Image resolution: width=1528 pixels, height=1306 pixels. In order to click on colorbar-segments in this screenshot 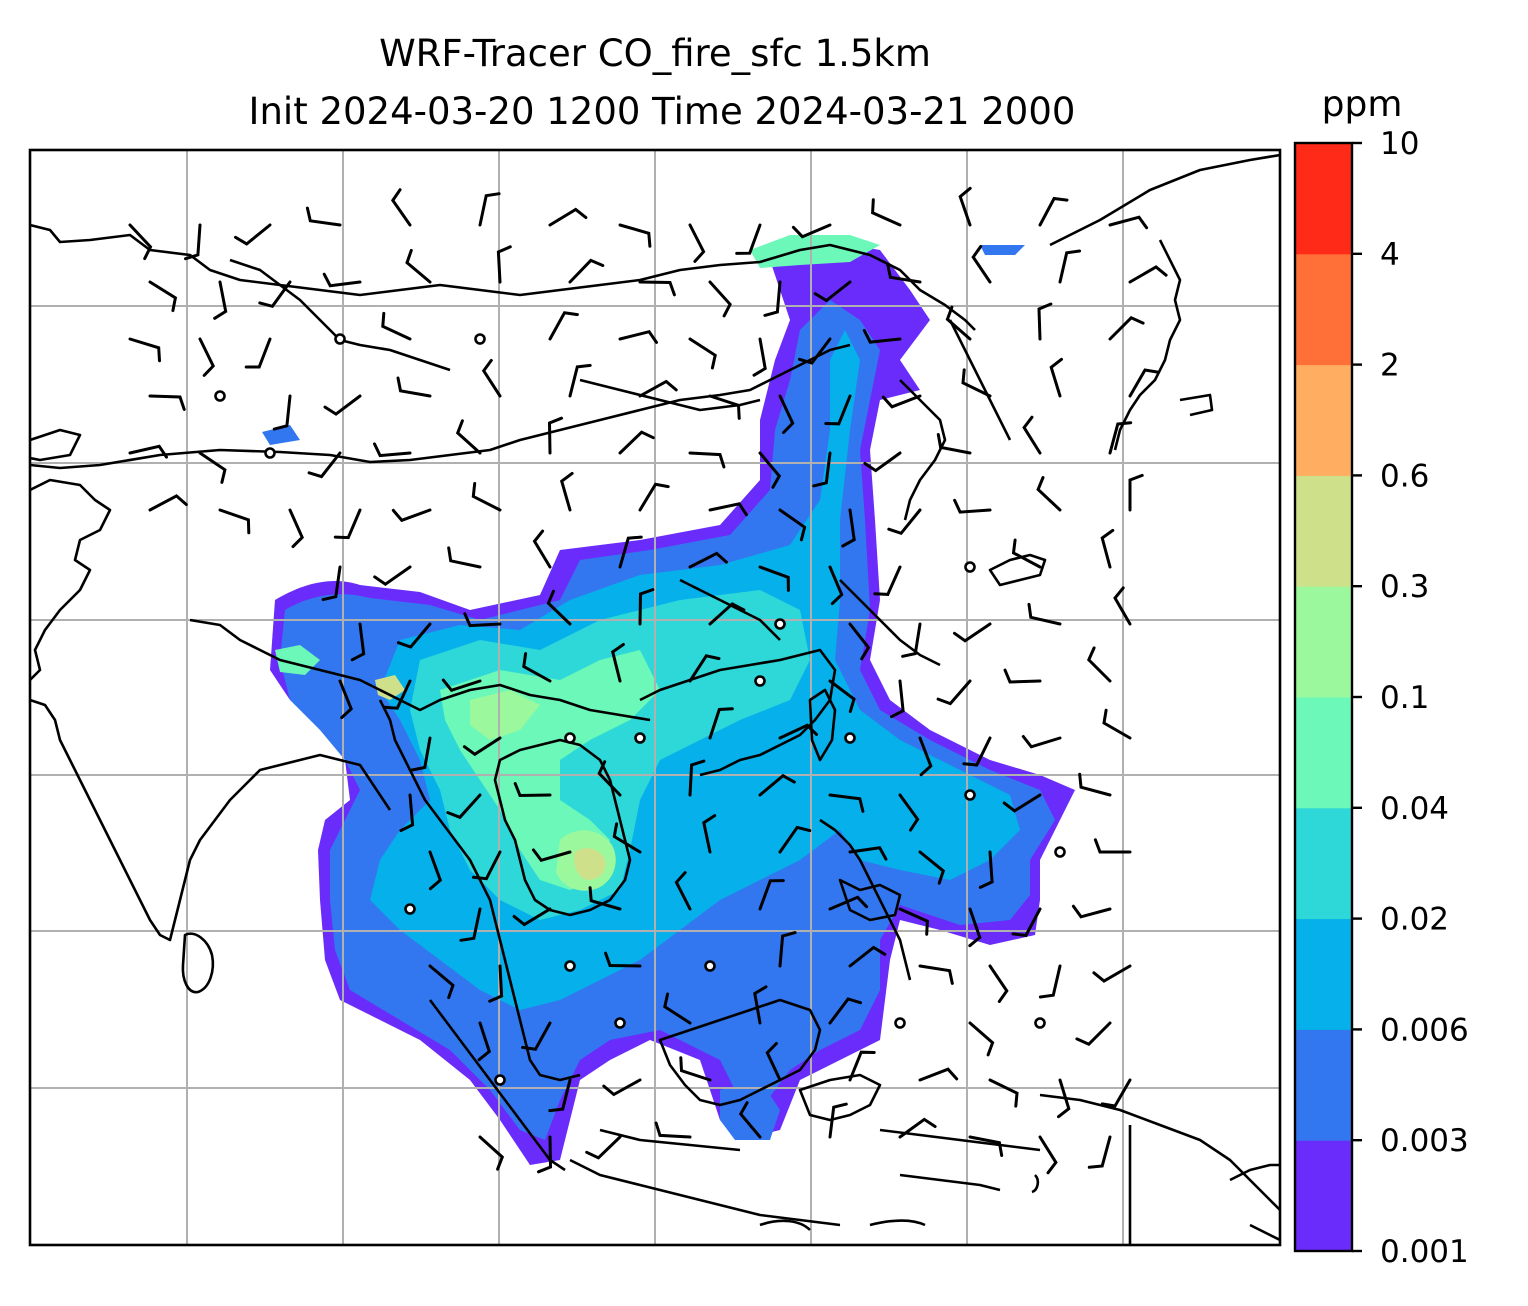, I will do `click(1323, 697)`.